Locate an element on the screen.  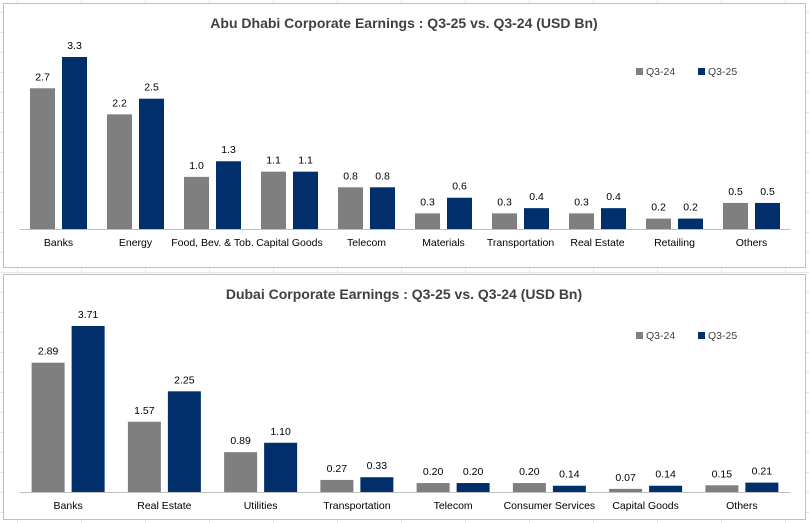
category-label: Food, Bev. & Tob. is located at coordinates (212, 243).